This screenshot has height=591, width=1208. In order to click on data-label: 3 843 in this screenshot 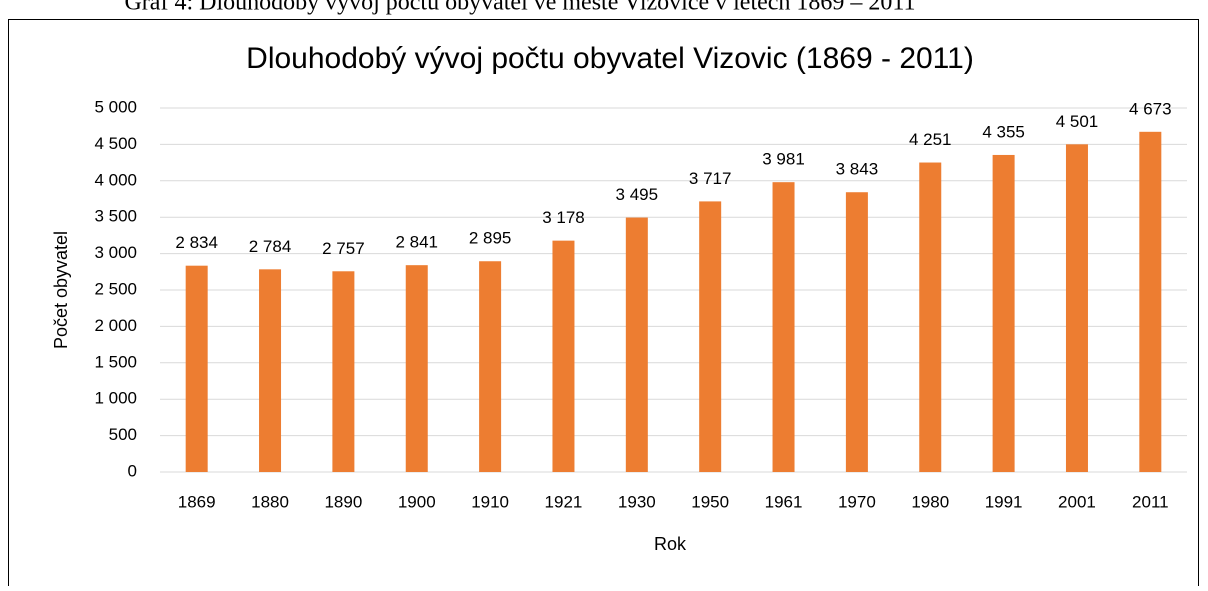, I will do `click(857, 169)`.